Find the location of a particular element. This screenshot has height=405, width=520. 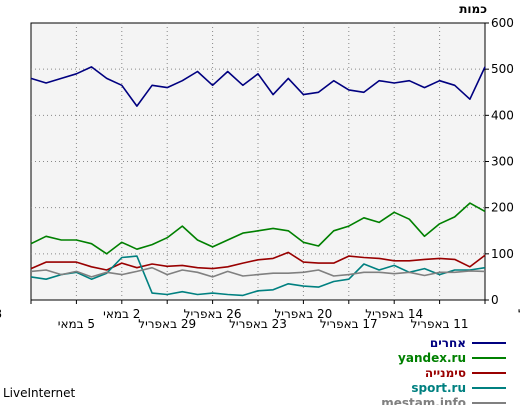

legend-item: yandex.ru is located at coordinates (452, 358).